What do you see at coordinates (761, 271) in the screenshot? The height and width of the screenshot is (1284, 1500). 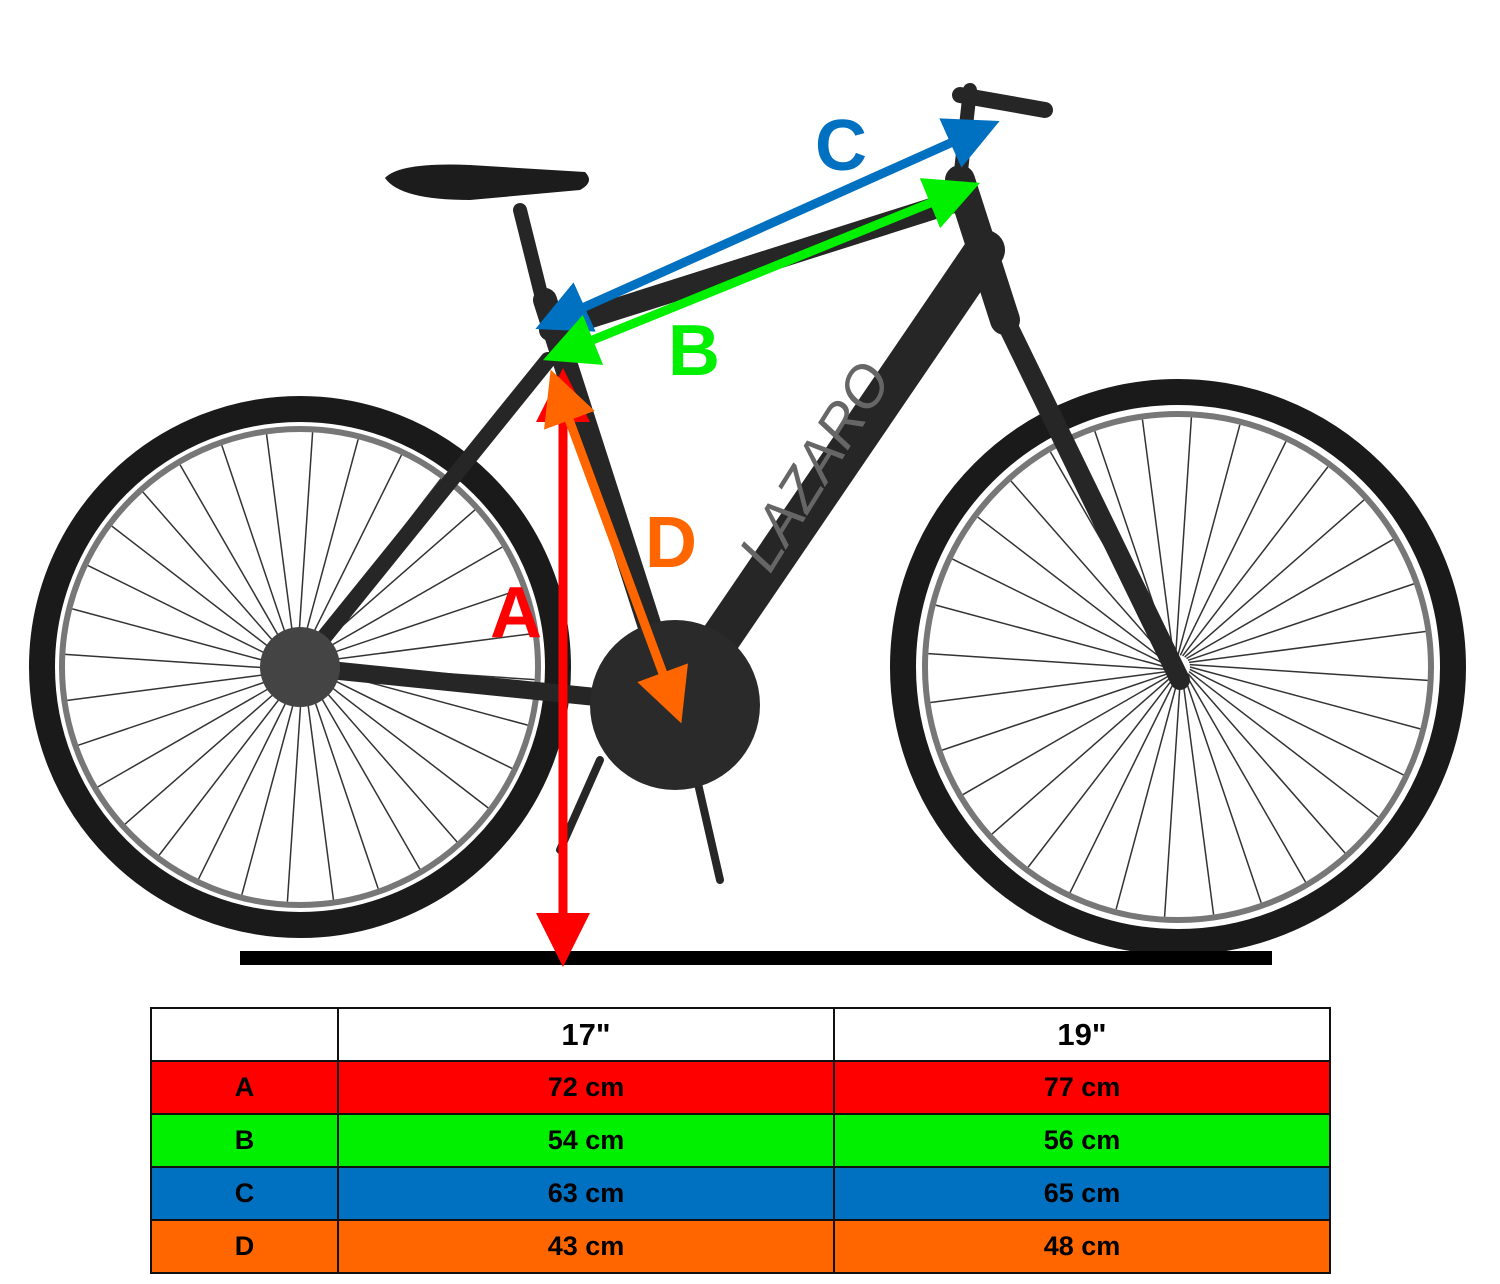 I see `arrow-b` at bounding box center [761, 271].